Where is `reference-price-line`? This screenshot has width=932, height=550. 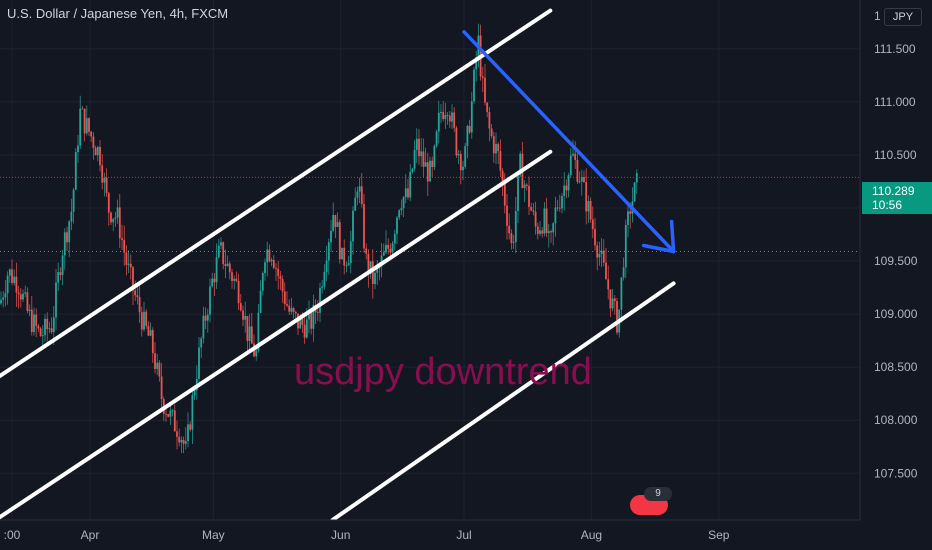
reference-price-line is located at coordinates (430, 214).